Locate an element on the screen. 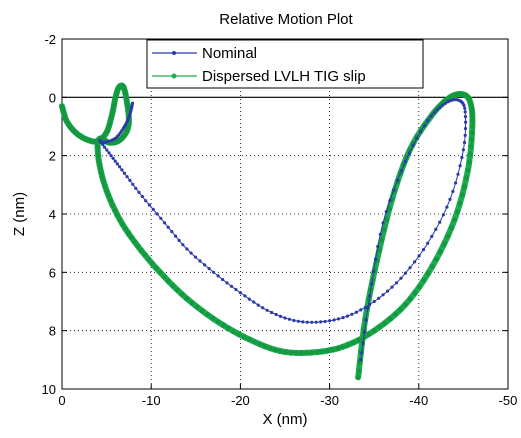 The height and width of the screenshot is (438, 521). y-tick-label: 10 is located at coordinates (49, 389).